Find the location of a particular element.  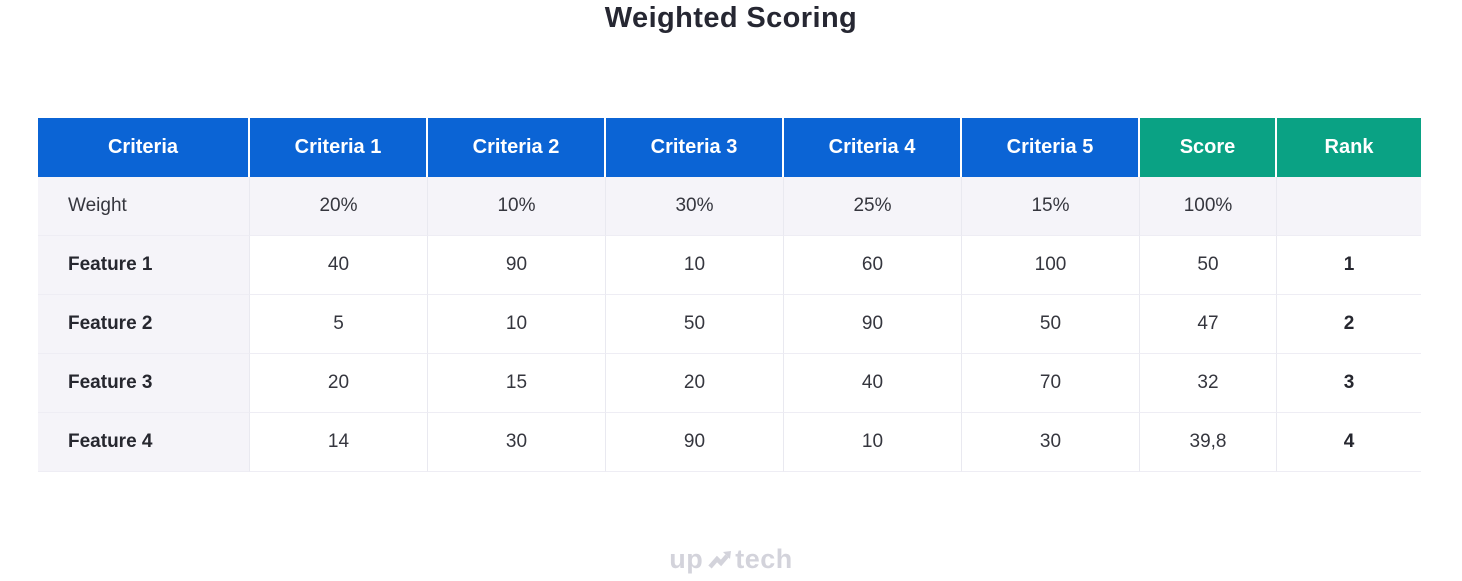

feature-4-value-6: 39,8 is located at coordinates (1208, 442).